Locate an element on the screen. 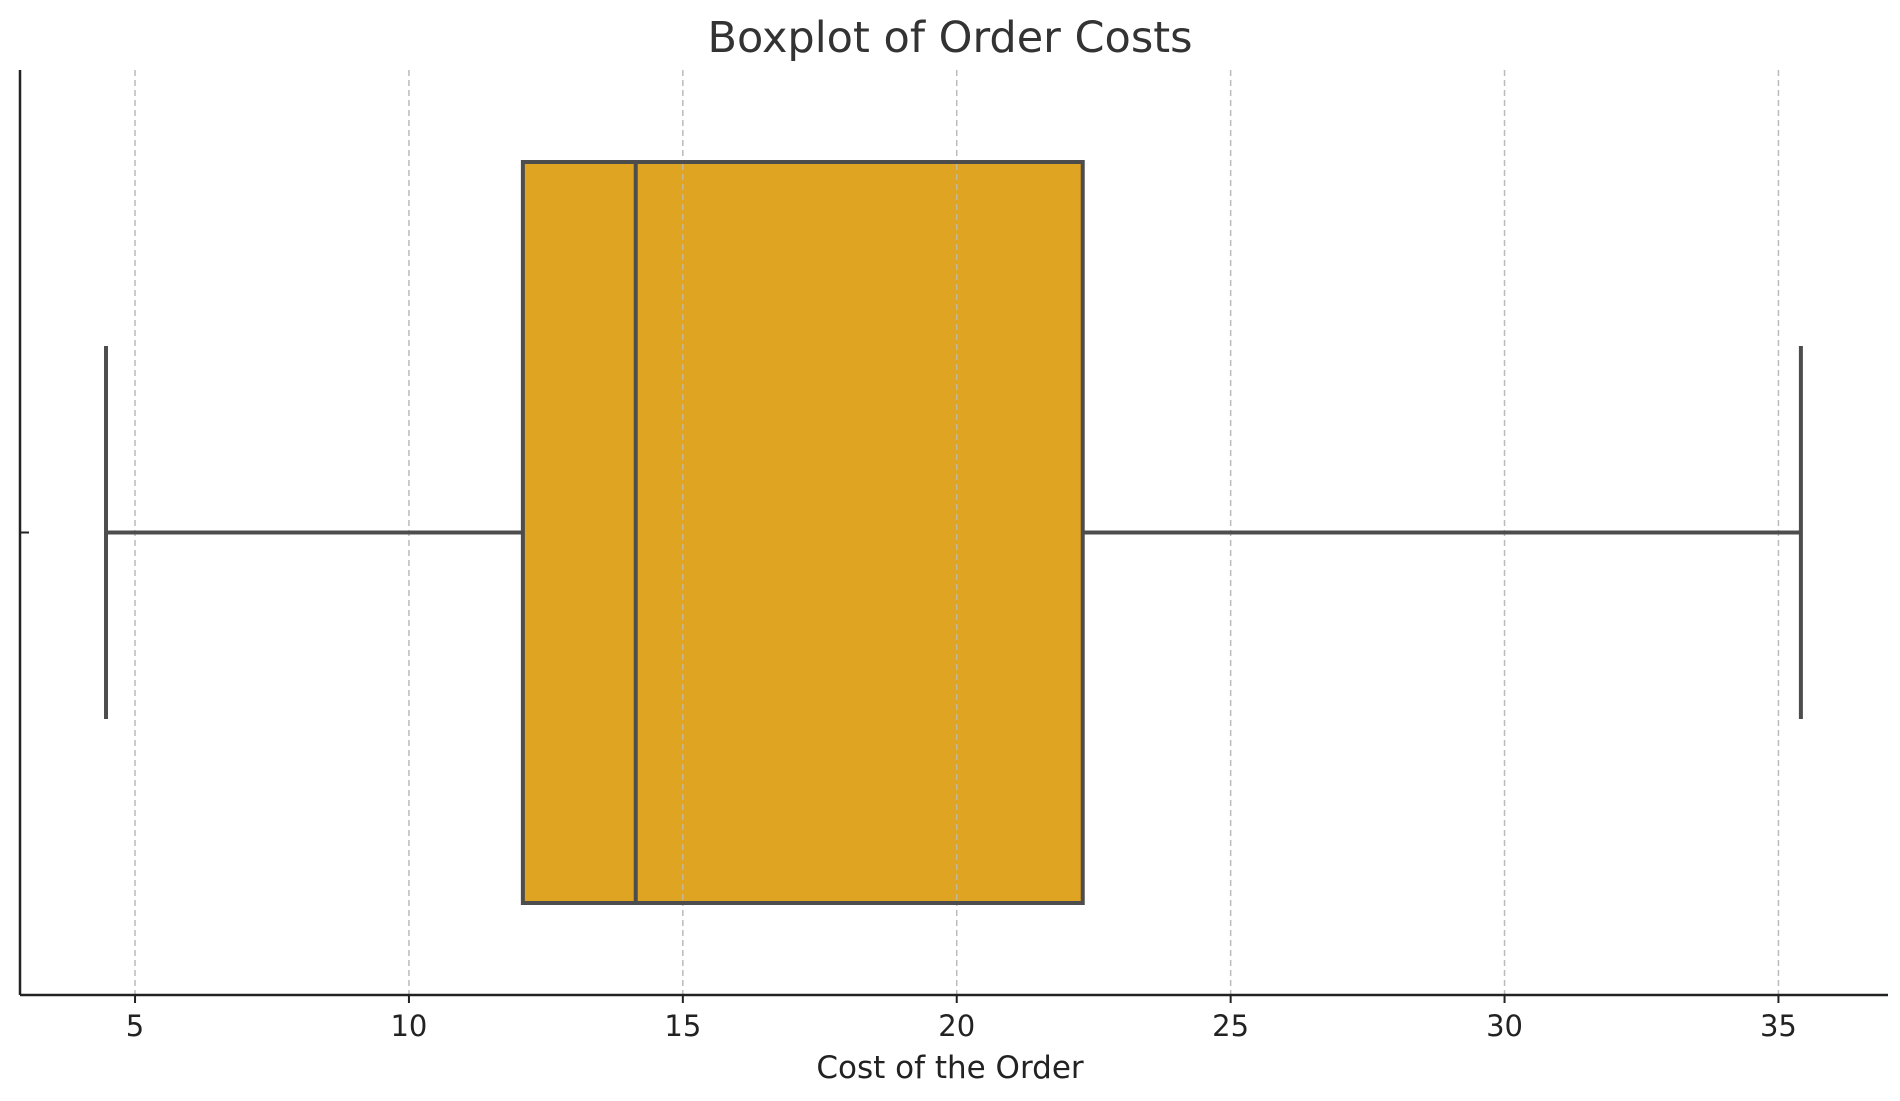  x-tick-label-15: 15 is located at coordinates (682, 1026).